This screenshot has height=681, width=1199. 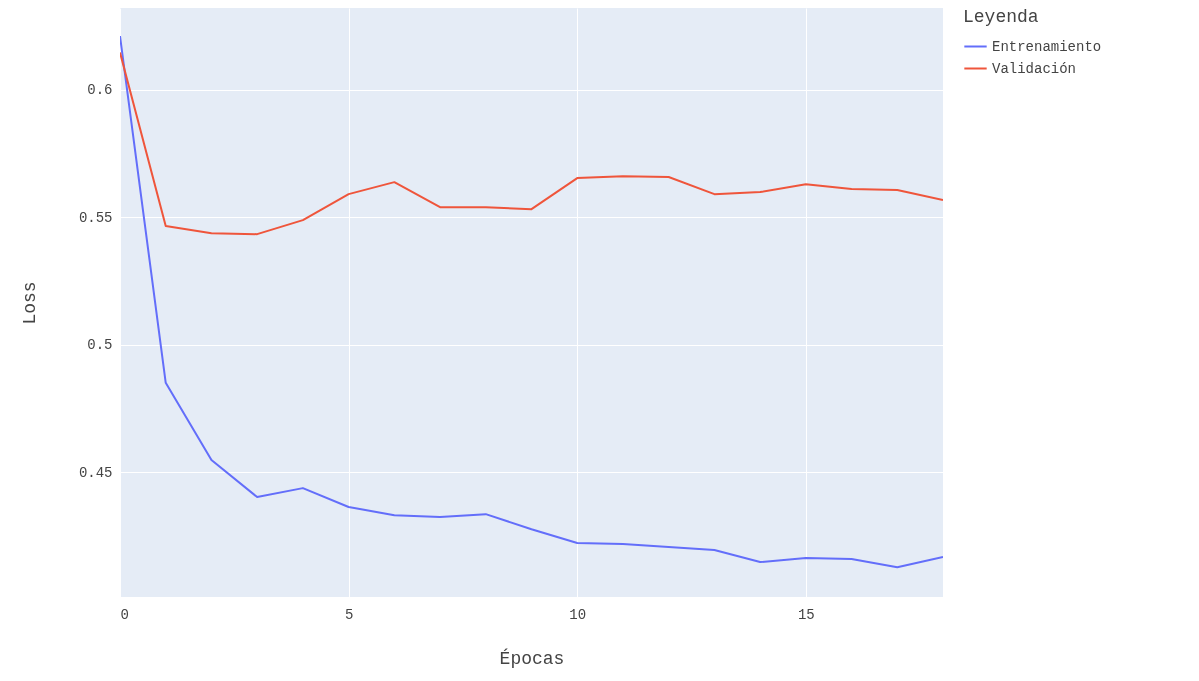 I want to click on legend-title: Leyenda, so click(x=1001, y=17).